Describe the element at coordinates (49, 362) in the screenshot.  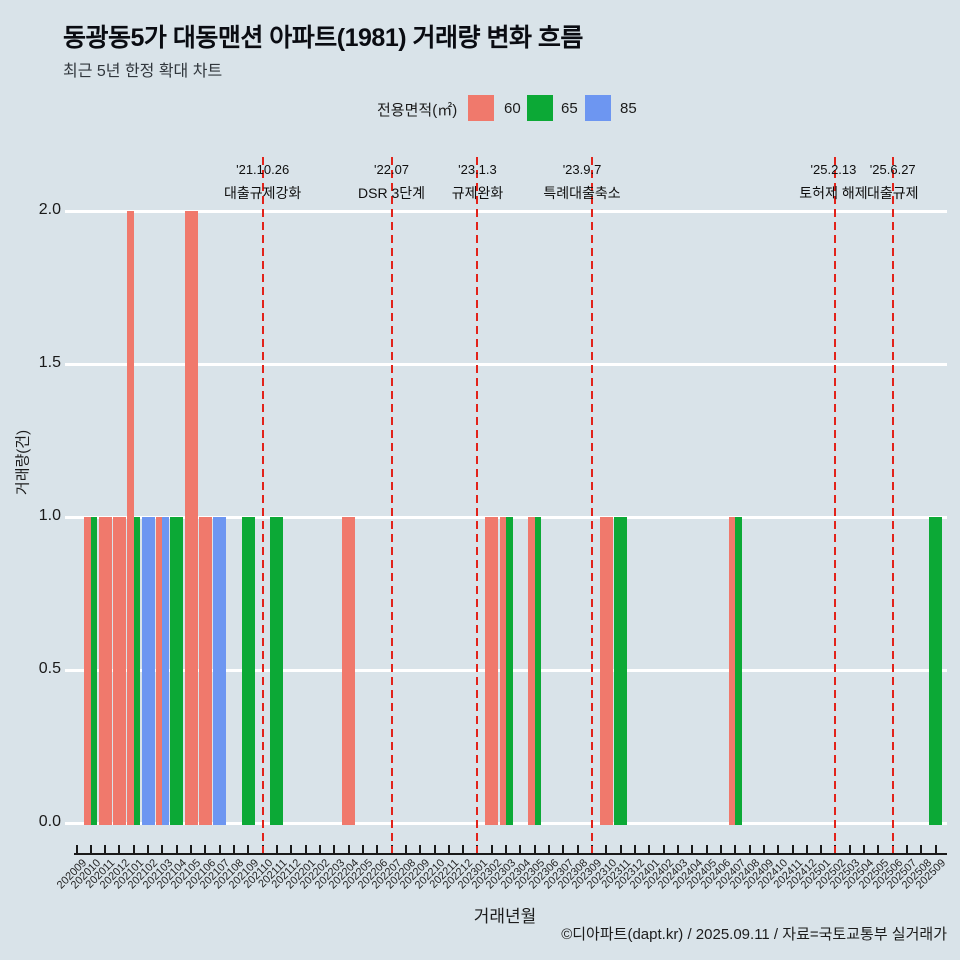
I see `y-tick-label: 1.5` at that location.